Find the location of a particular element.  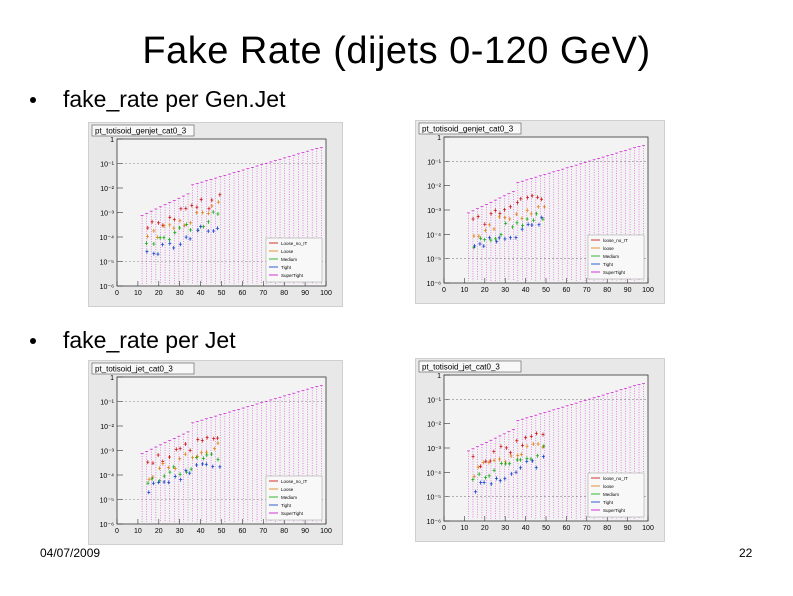

slide-title: Fake Rate (dijets 0-120 GeV) is located at coordinates (396, 51).